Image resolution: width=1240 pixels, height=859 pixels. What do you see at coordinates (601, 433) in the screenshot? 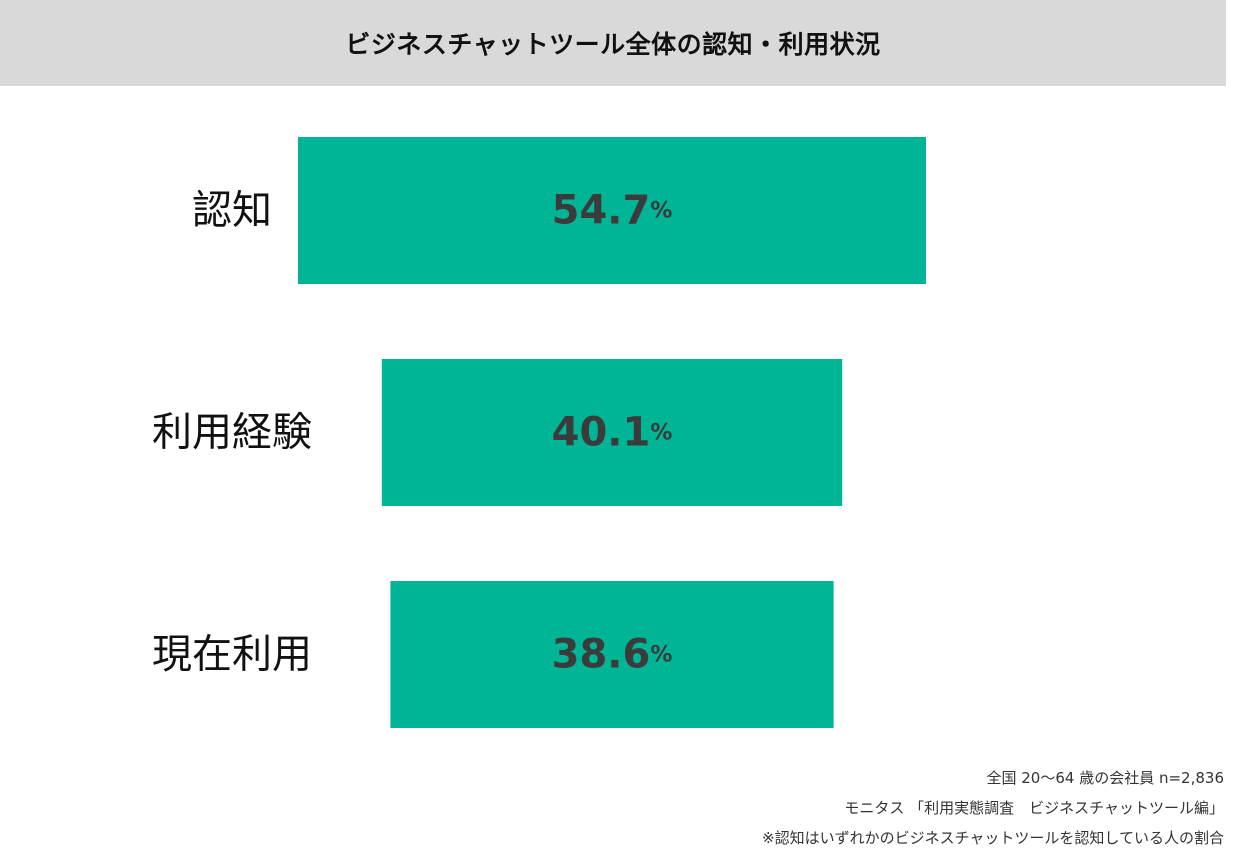
I see `data-label-value-2: 40.1` at bounding box center [601, 433].